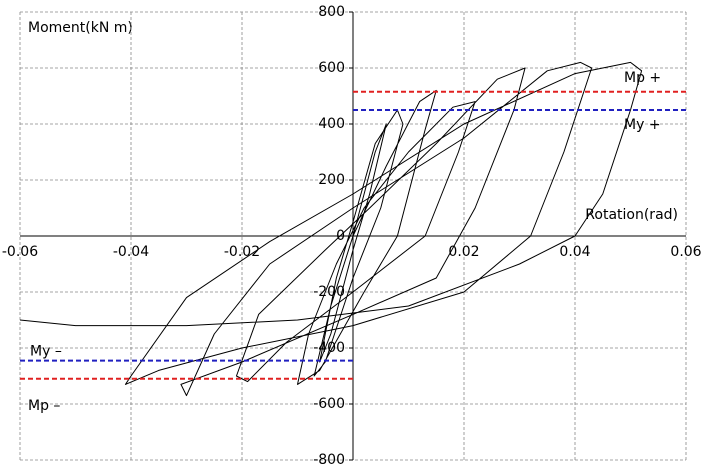 This screenshot has height=475, width=708. I want to click on x-tick-label: -0.04, so click(131, 252).